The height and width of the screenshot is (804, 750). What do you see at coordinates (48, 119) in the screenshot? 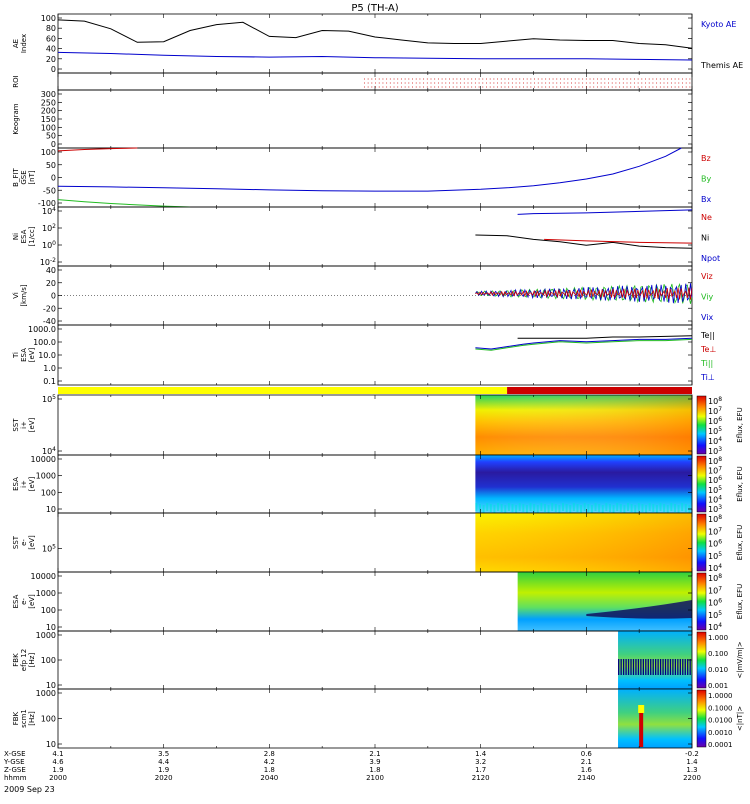
I see `y-tick-label: 150` at bounding box center [48, 119].